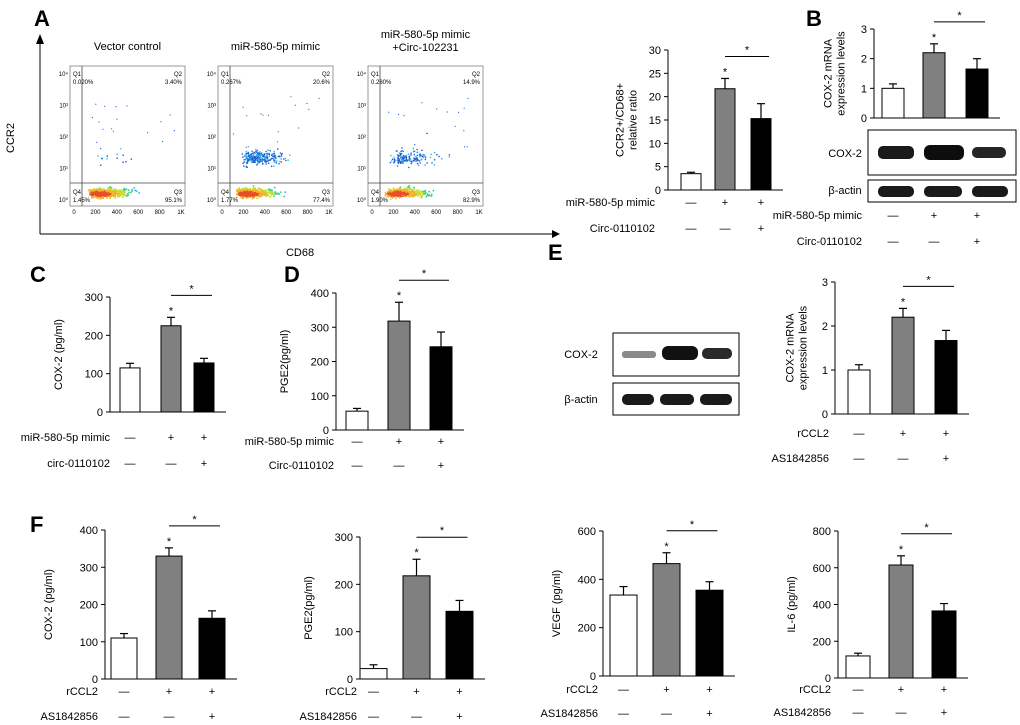 Image resolution: width=1020 pixels, height=725 pixels. What do you see at coordinates (556, 234) in the screenshot?
I see `flow-x-arrow-icon` at bounding box center [556, 234].